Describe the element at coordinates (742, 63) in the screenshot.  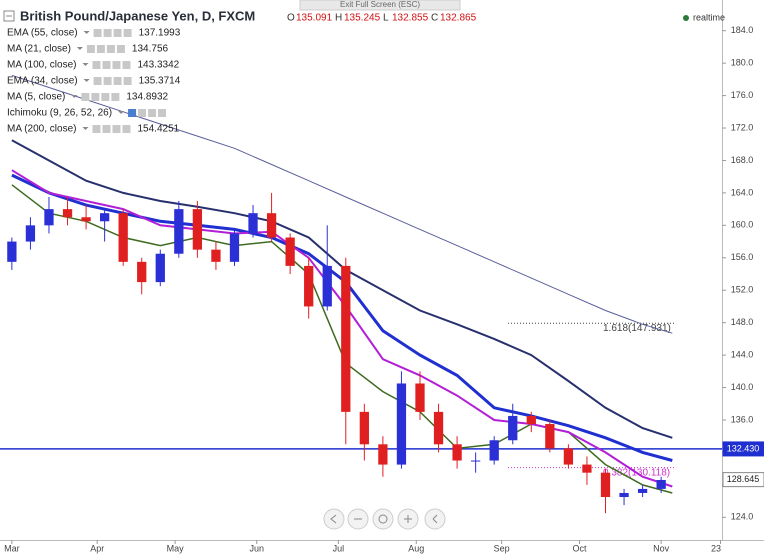
I see `y-tick-label: 180.0` at that location.